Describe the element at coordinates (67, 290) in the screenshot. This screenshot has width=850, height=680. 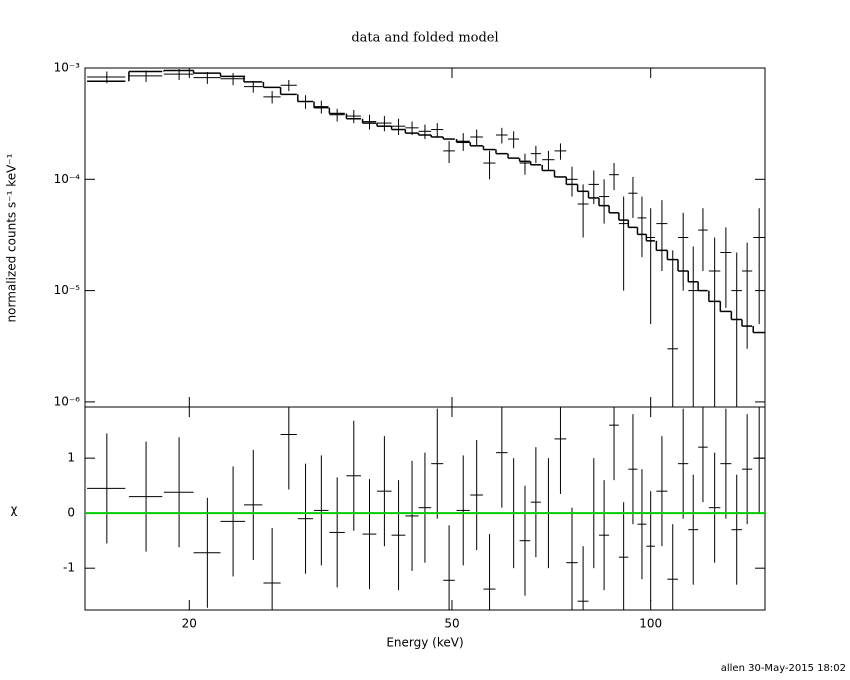
I see `y-tick-label: 10⁻⁵` at that location.